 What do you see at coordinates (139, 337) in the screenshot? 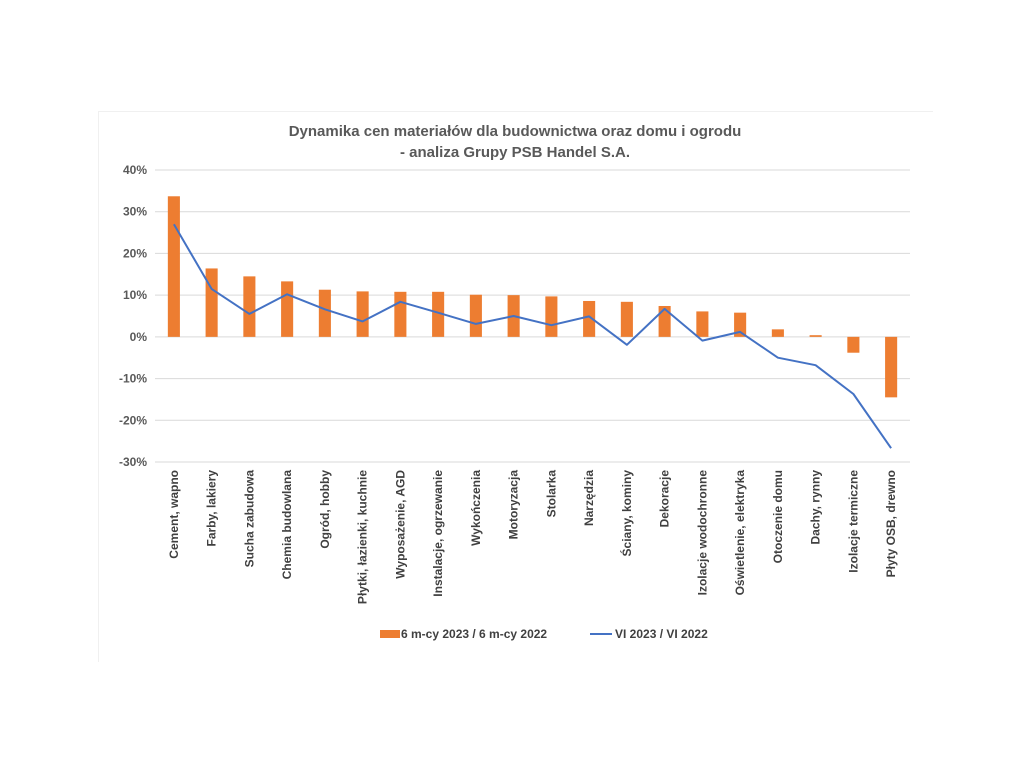
I see `y-tick-label: 0%` at bounding box center [139, 337].